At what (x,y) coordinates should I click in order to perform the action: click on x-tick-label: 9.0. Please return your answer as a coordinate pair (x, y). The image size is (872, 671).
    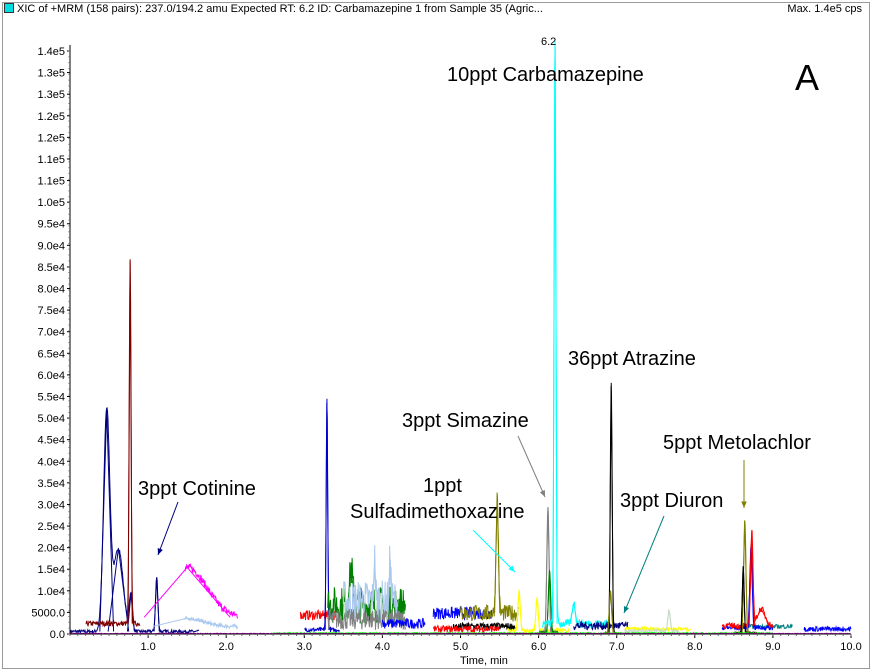
    Looking at the image, I should click on (772, 647).